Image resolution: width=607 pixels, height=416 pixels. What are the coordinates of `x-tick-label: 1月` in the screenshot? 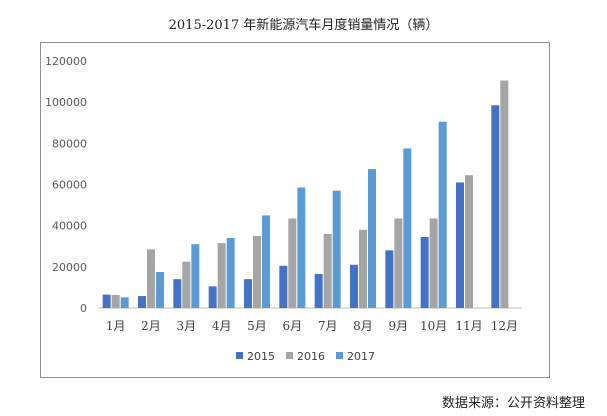 It's located at (116, 326).